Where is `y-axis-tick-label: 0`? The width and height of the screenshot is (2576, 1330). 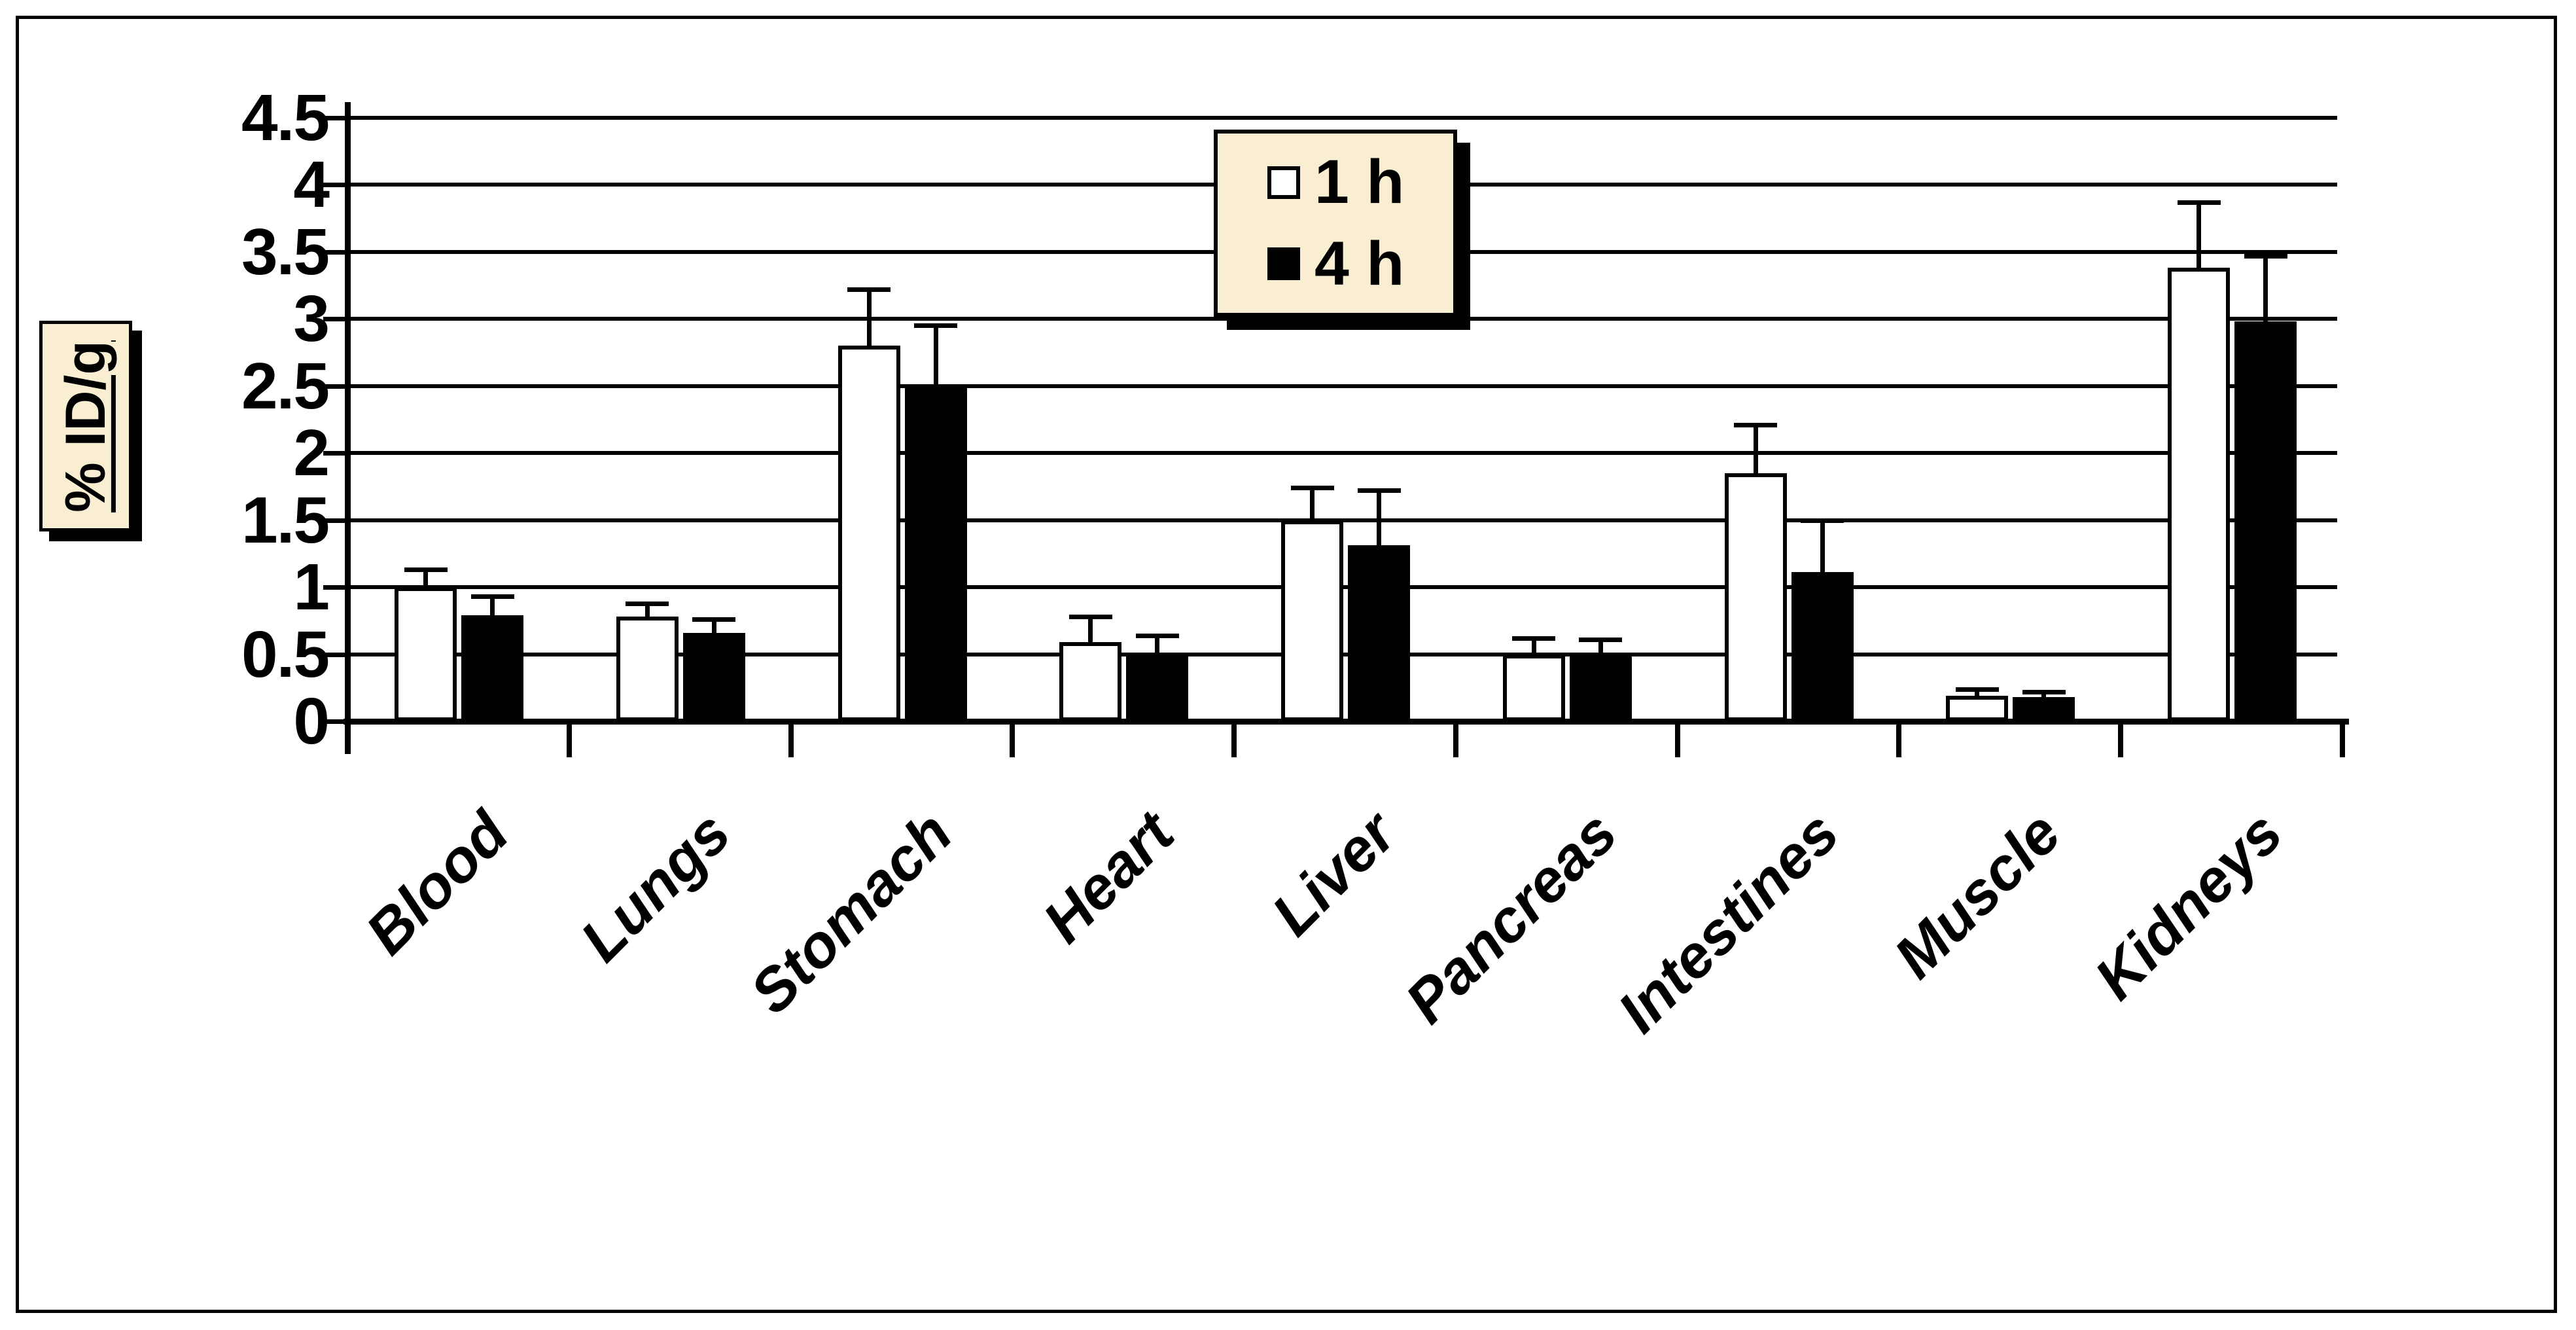
y-axis-tick-label: 0 is located at coordinates (311, 721).